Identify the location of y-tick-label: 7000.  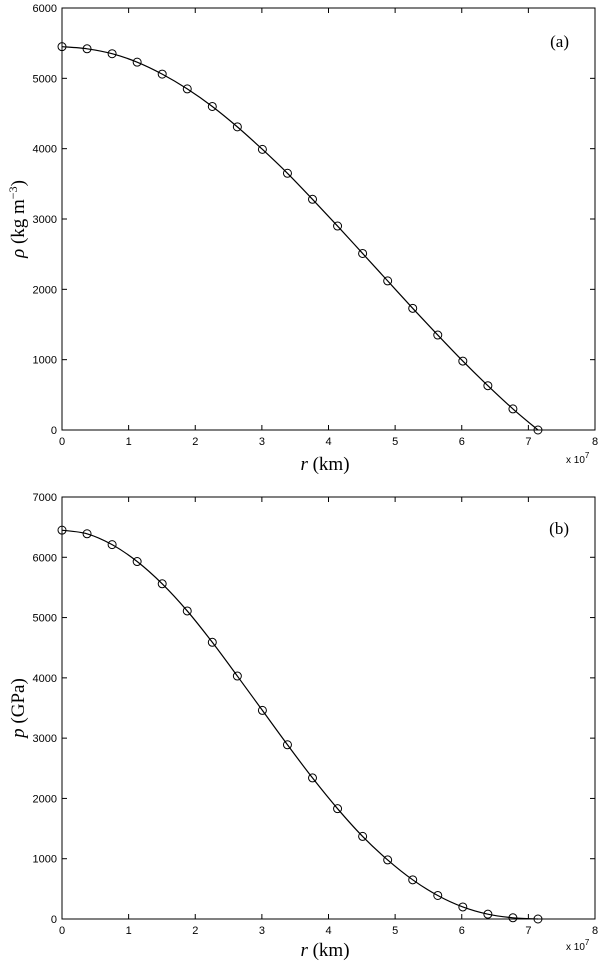
(45, 498).